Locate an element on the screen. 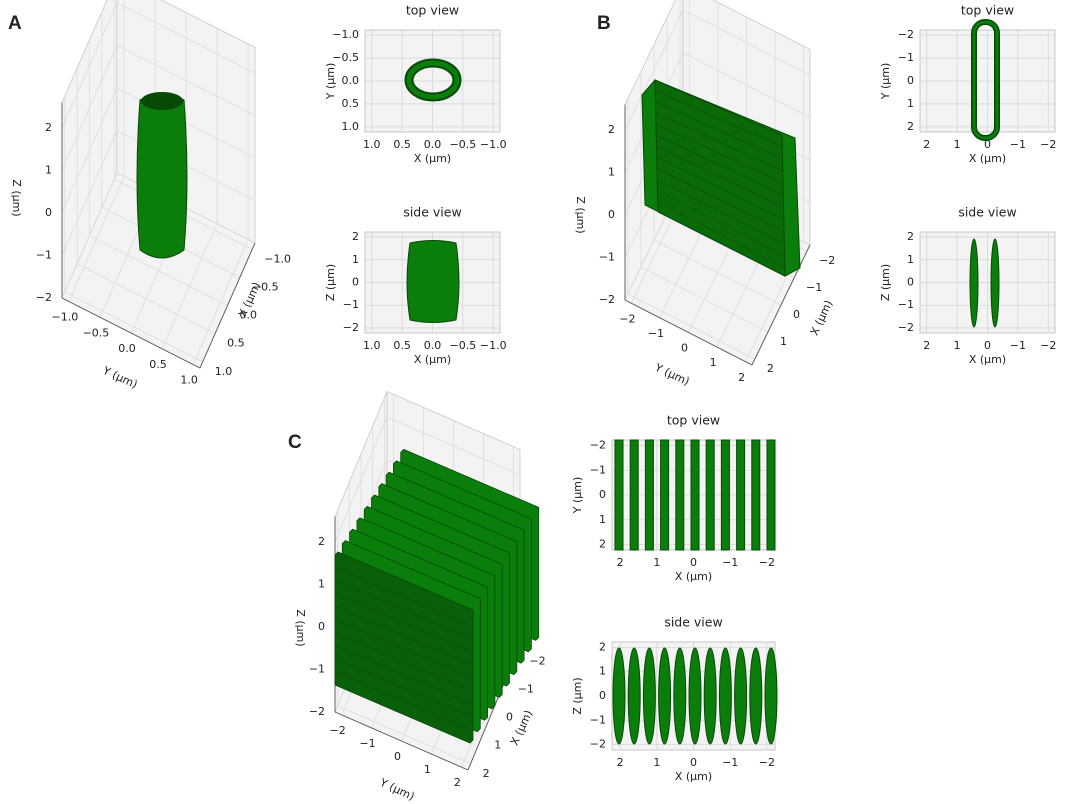  plate is located at coordinates (404, 647).